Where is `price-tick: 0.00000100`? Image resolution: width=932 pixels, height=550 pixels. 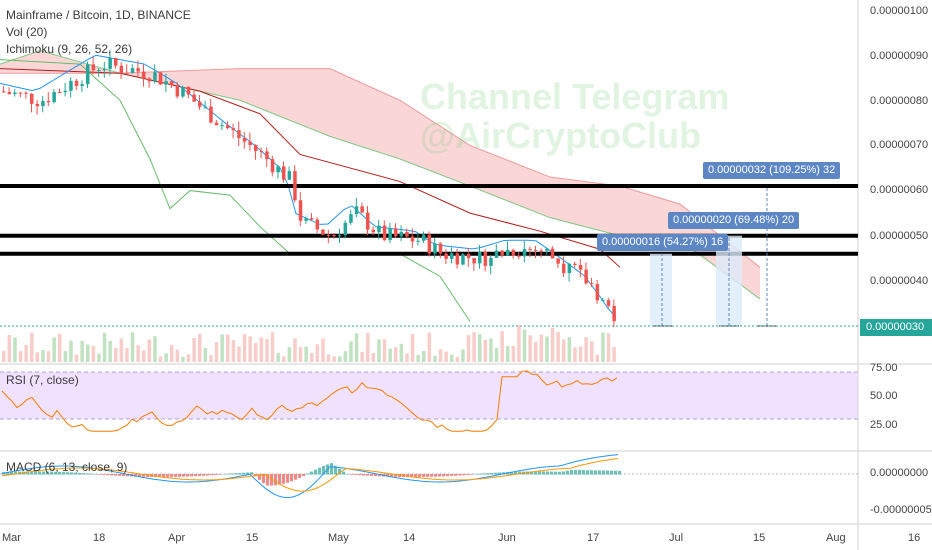 price-tick: 0.00000100 is located at coordinates (899, 11).